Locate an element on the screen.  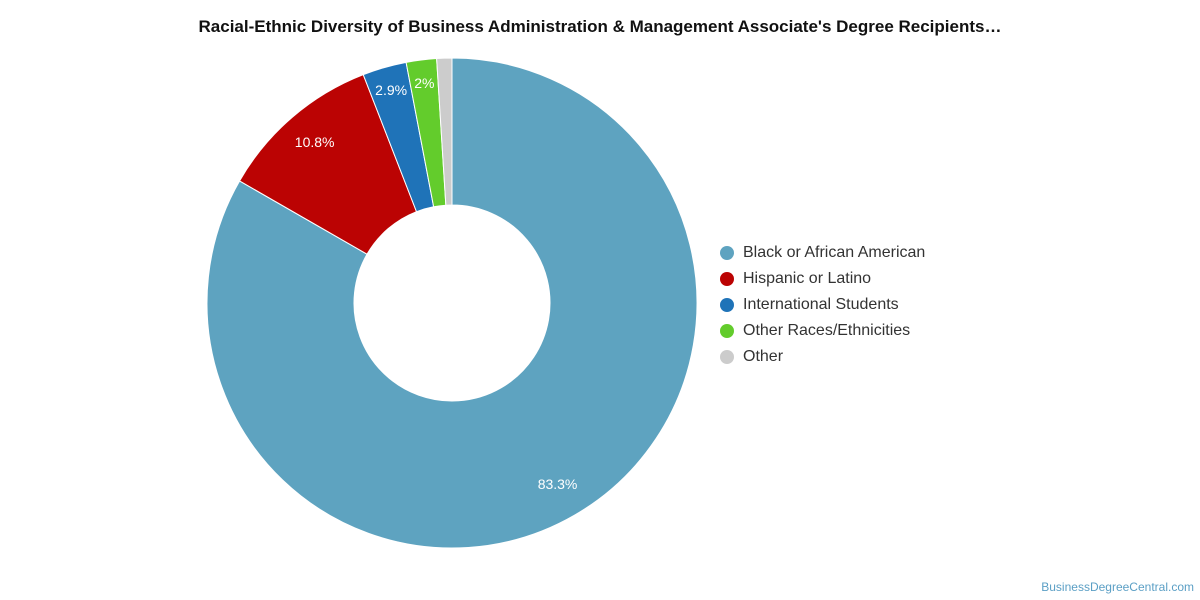
slice-value-label: 10.8% is located at coordinates (315, 142).